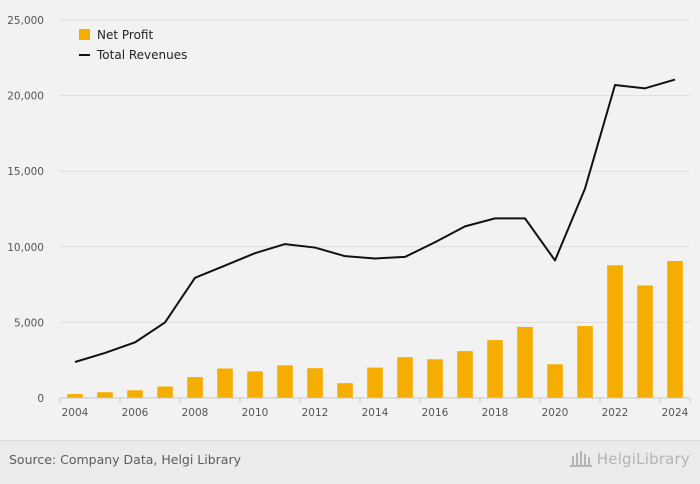 The image size is (700, 484). I want to click on legend-label-total-revenues: Total Revenues, so click(141, 55).